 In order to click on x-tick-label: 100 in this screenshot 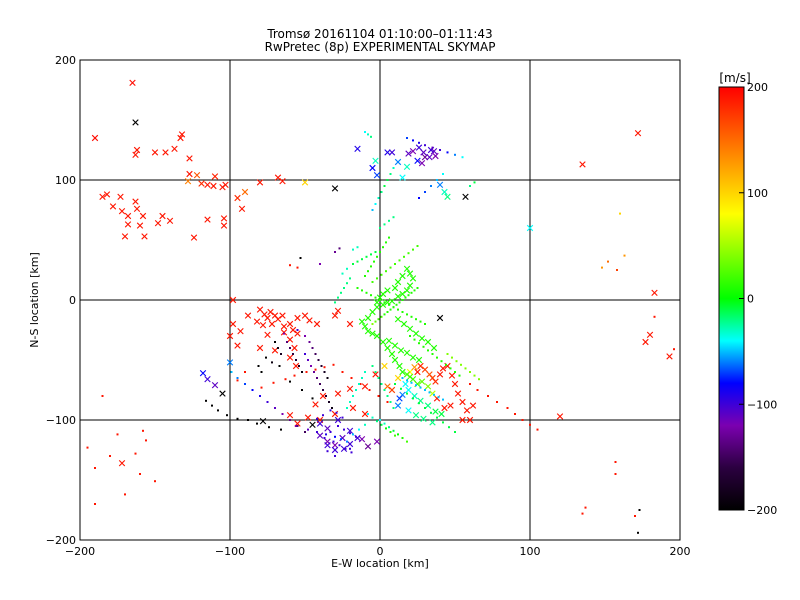, I will do `click(530, 551)`.